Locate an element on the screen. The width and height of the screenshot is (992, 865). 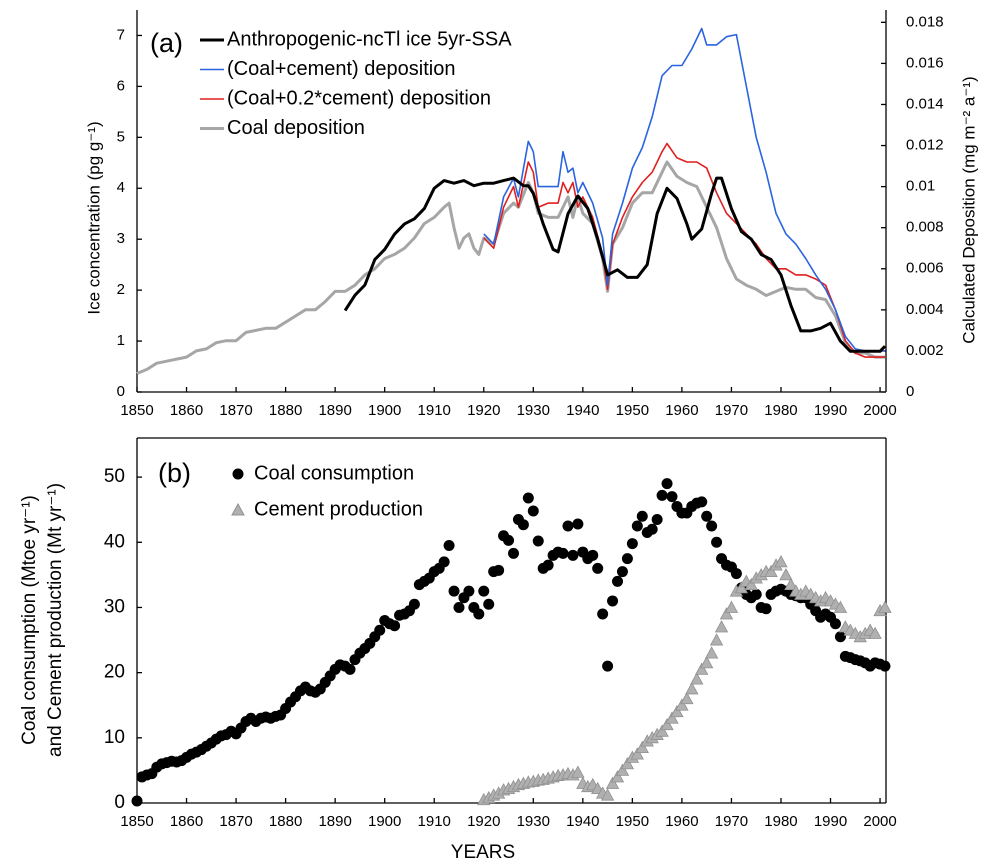
x-tick-label: 1900 is located at coordinates (384, 821).